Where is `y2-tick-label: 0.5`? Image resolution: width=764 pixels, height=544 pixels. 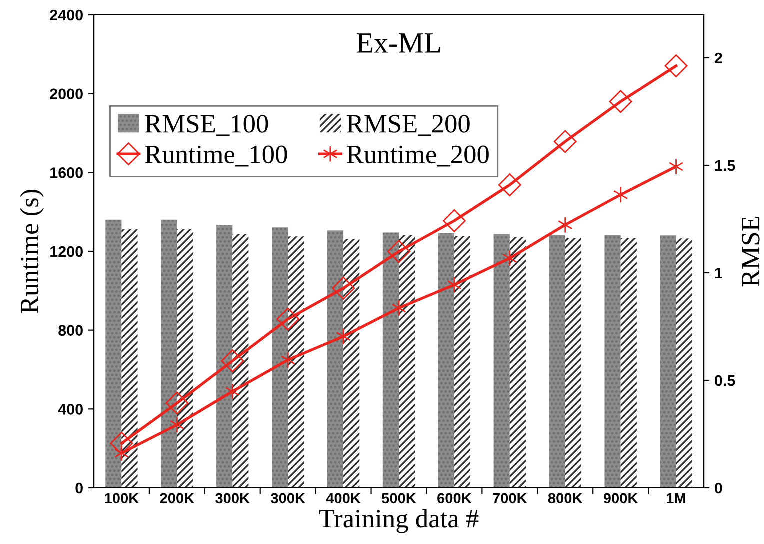 y2-tick-label: 0.5 is located at coordinates (725, 380).